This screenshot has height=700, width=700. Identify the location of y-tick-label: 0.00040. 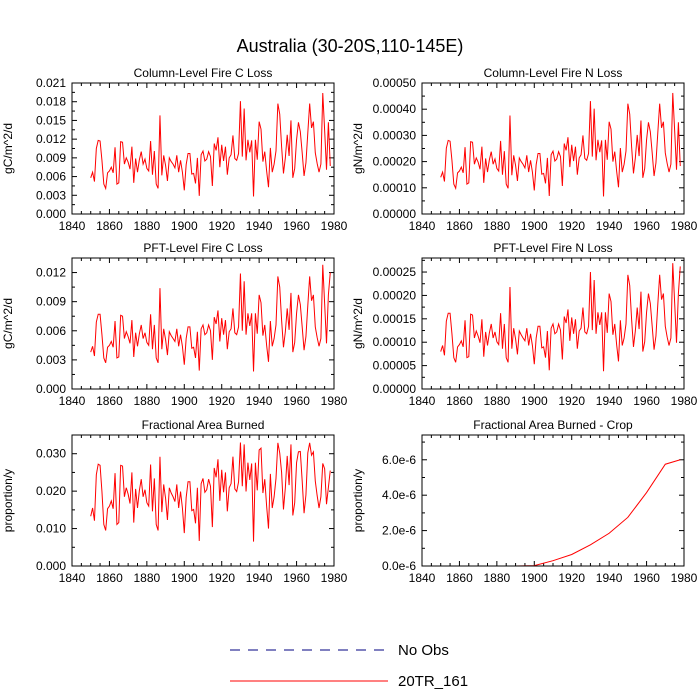
(395, 109).